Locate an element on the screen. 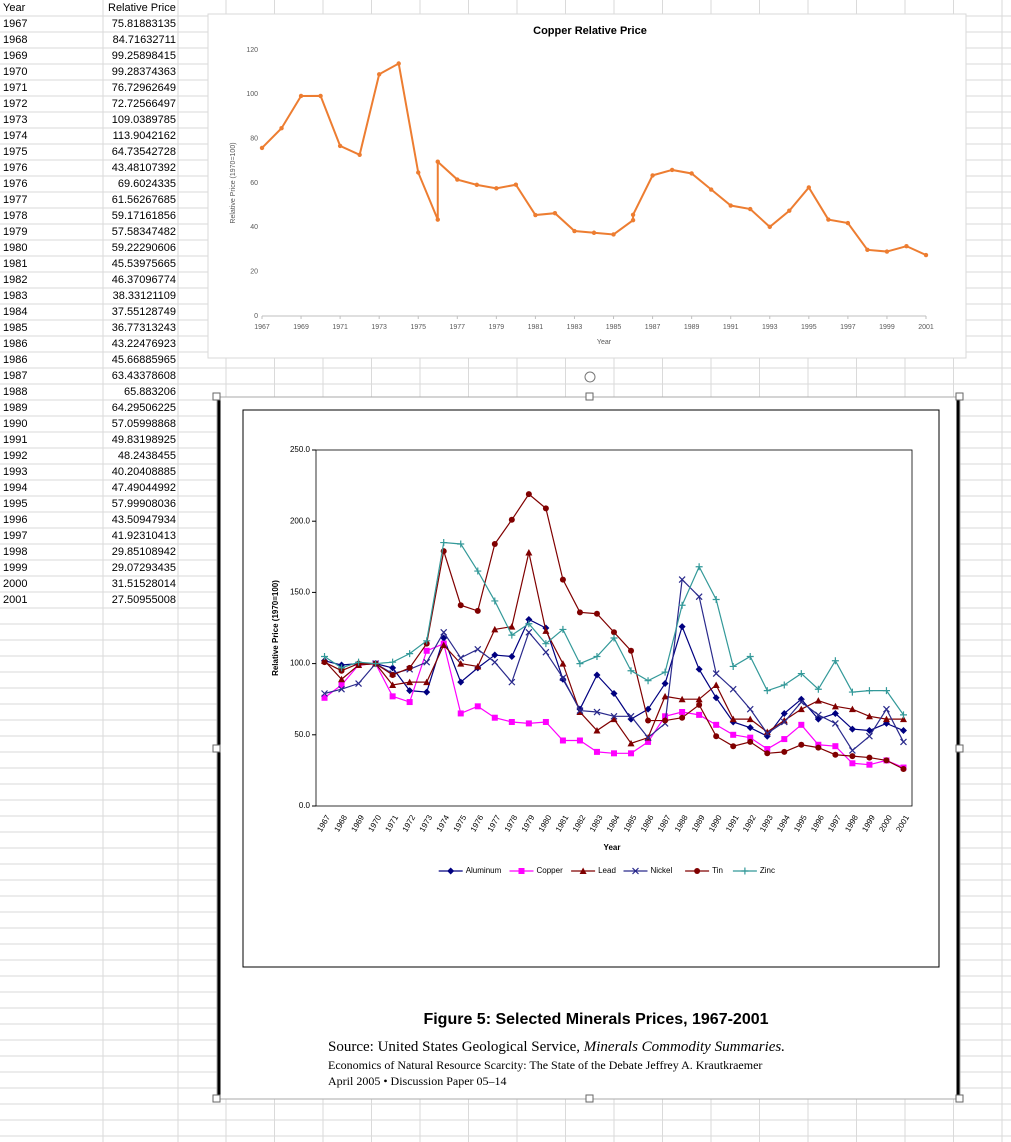  price-cell: 29.85108942 is located at coordinates (144, 552).